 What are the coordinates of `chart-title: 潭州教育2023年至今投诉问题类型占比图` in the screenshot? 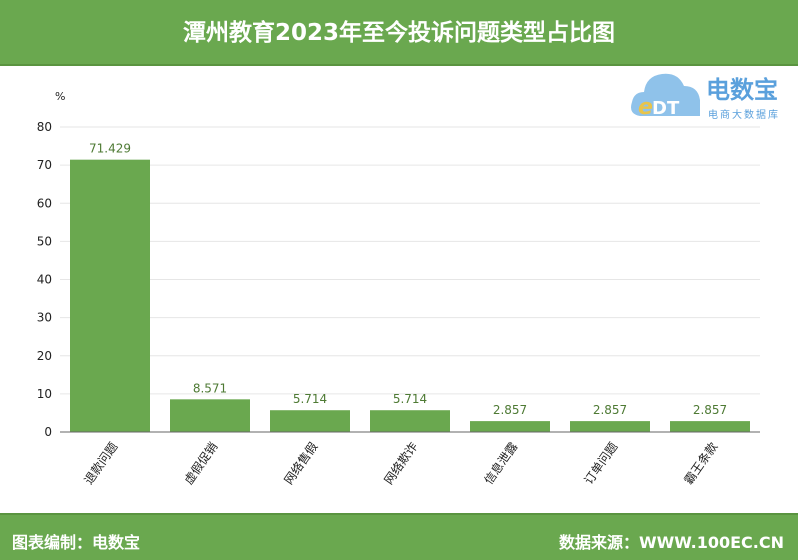 It's located at (398, 33).